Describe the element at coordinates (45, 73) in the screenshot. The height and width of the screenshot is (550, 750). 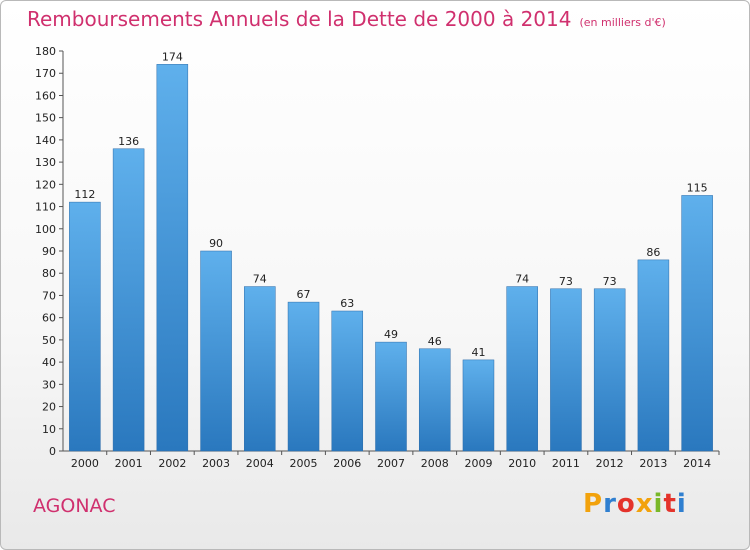
I see `y-tick-label: 170` at that location.